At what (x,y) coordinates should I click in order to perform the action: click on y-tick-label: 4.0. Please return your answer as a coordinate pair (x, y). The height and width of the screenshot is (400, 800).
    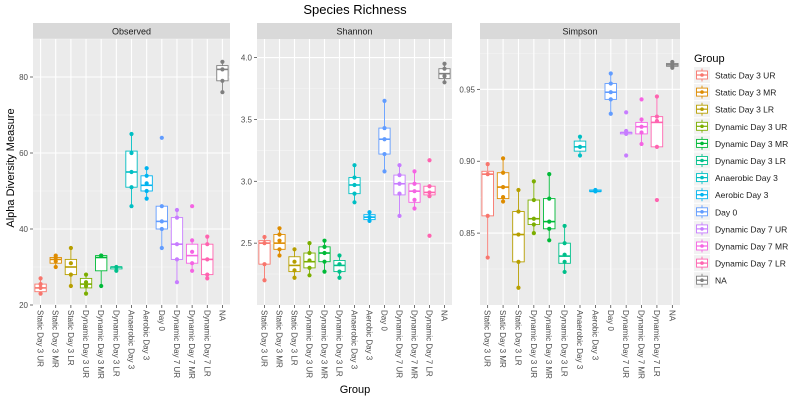
    Looking at the image, I should click on (247, 58).